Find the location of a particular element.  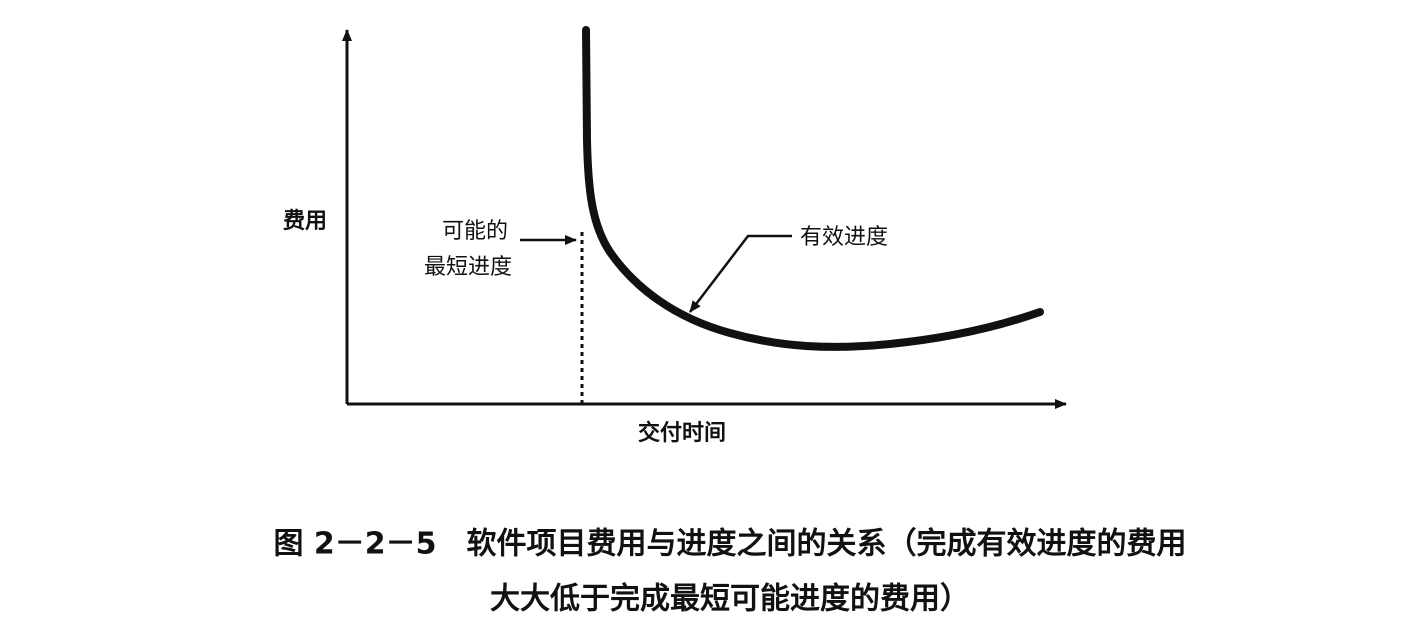

caption-line: 图 2－2－5 软件项目费用与进度之间的关系（完成有效进度的费用 is located at coordinates (729, 544).